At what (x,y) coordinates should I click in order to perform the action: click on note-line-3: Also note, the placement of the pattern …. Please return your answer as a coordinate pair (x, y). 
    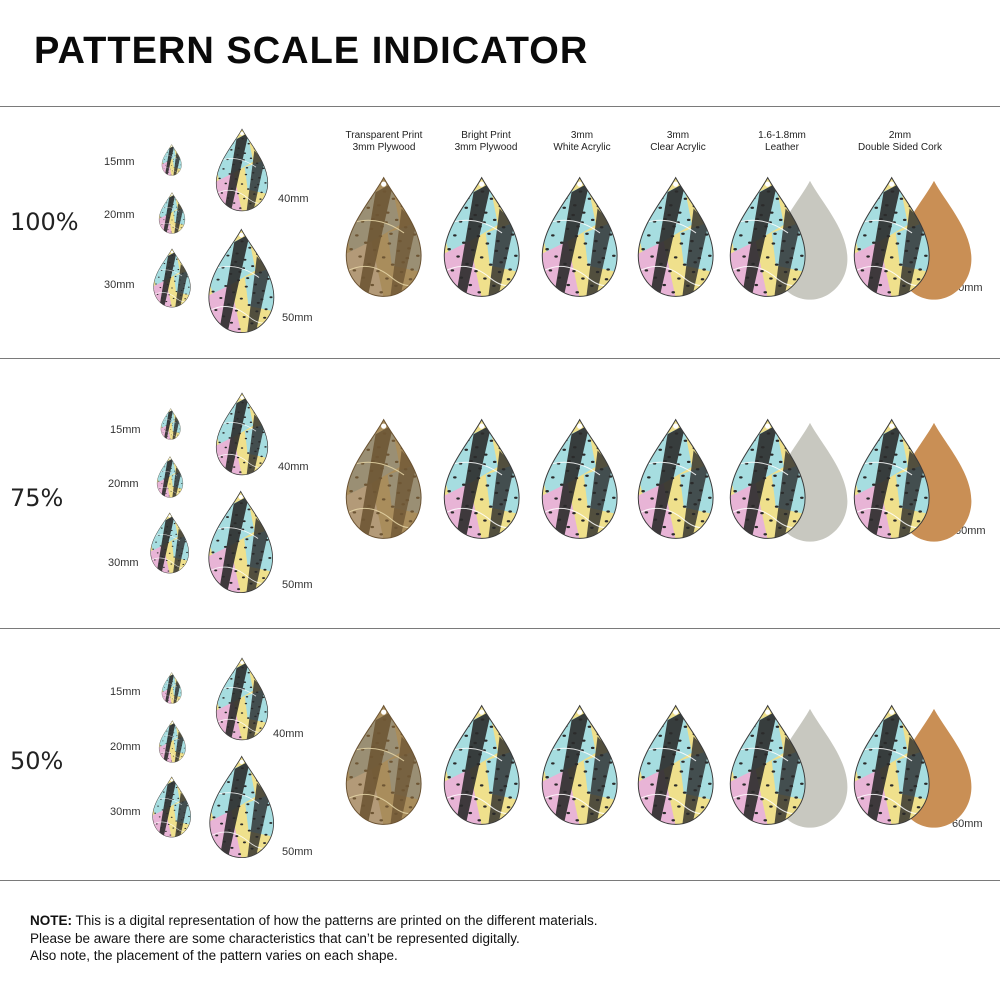
    Looking at the image, I should click on (214, 955).